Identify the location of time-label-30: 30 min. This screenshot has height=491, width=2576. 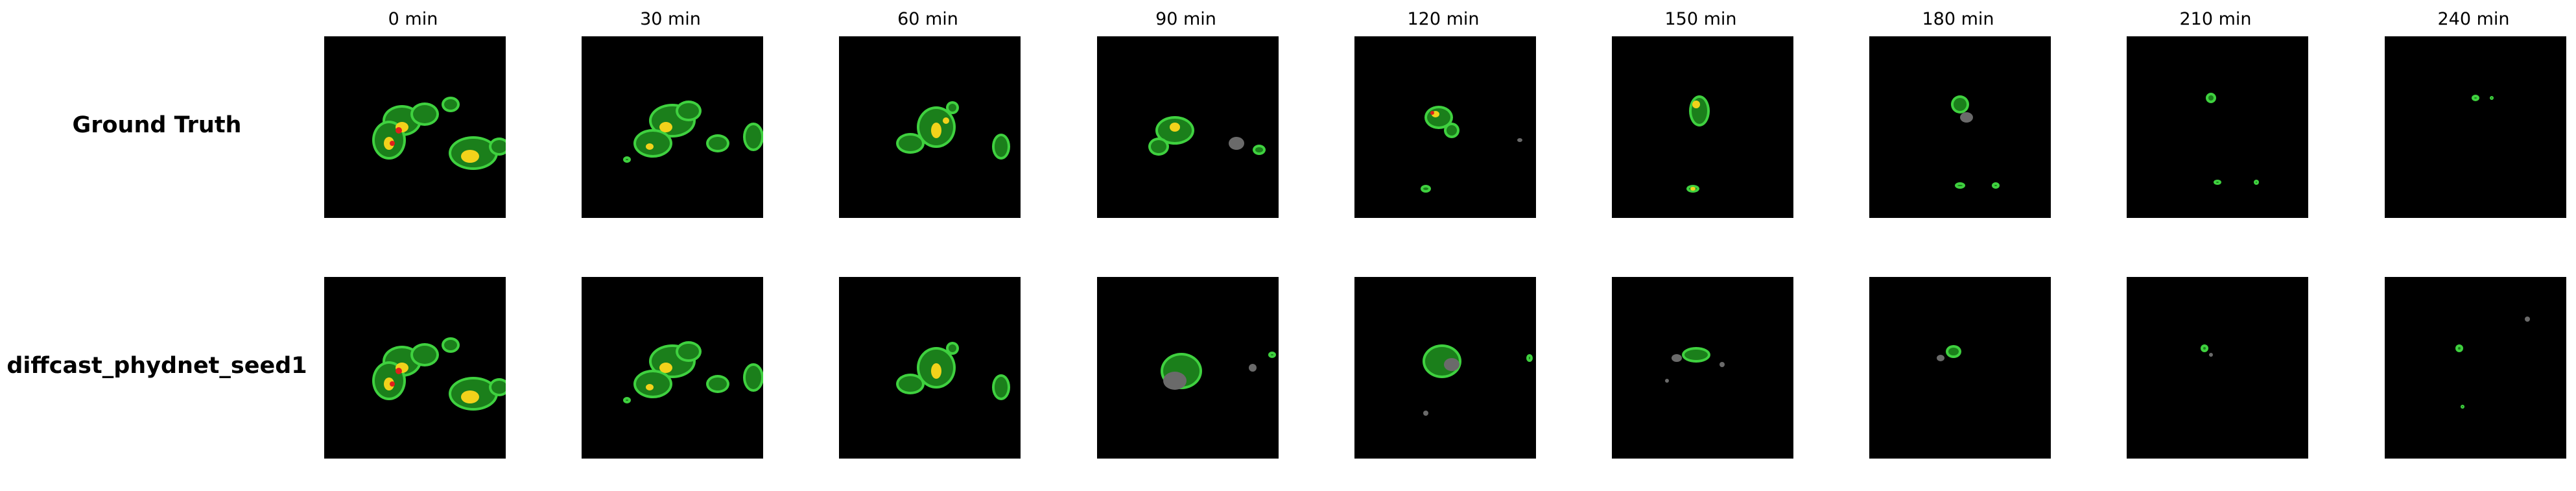
(670, 19).